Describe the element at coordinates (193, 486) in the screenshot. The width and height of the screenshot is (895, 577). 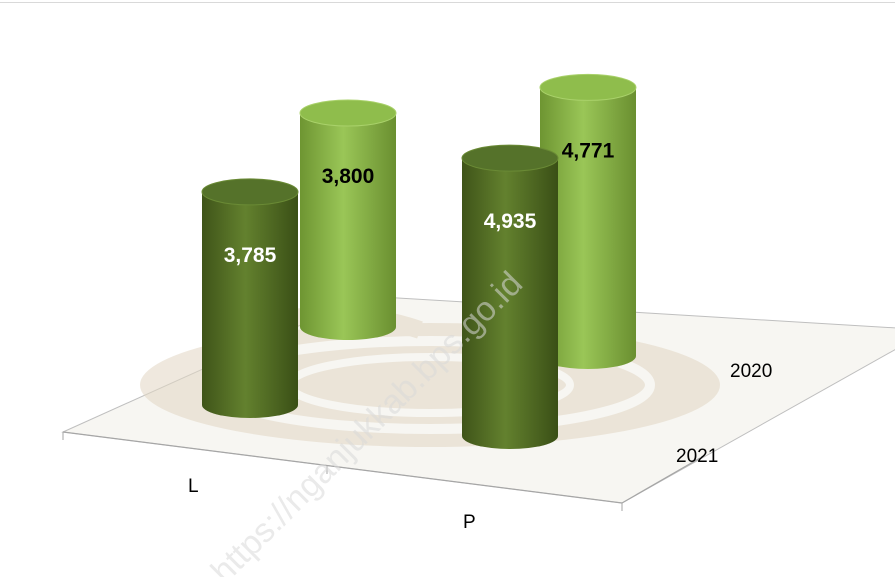
I see `x-tick-label-L: L` at that location.